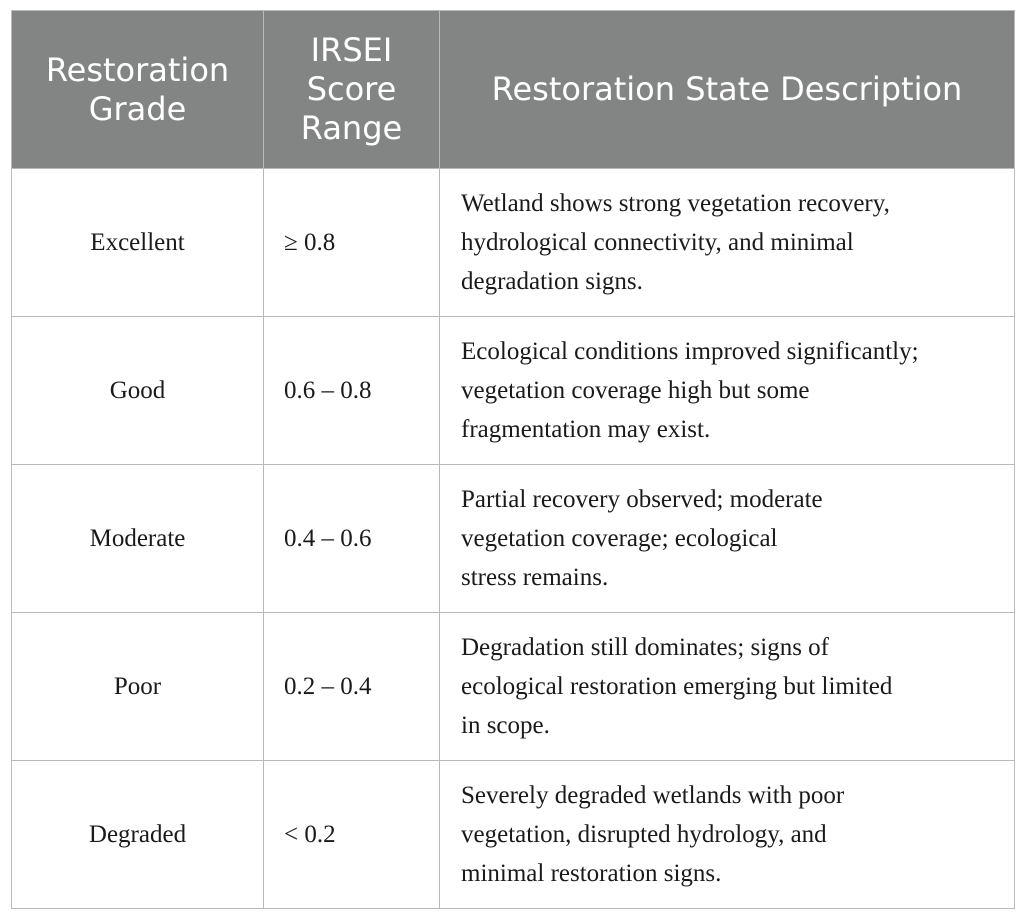 This screenshot has height=921, width=1025. What do you see at coordinates (137, 834) in the screenshot?
I see `grade-cell: Degraded` at bounding box center [137, 834].